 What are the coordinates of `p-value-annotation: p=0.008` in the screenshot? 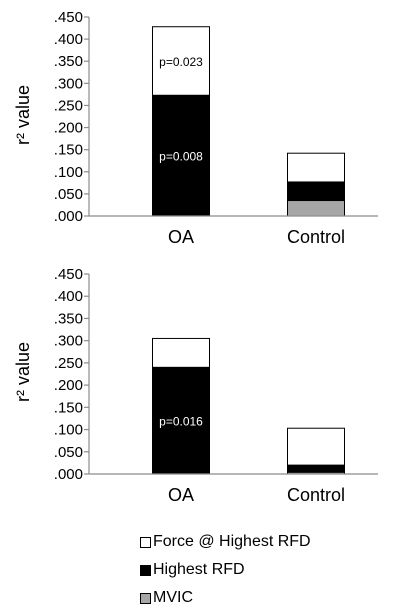 It's located at (181, 157).